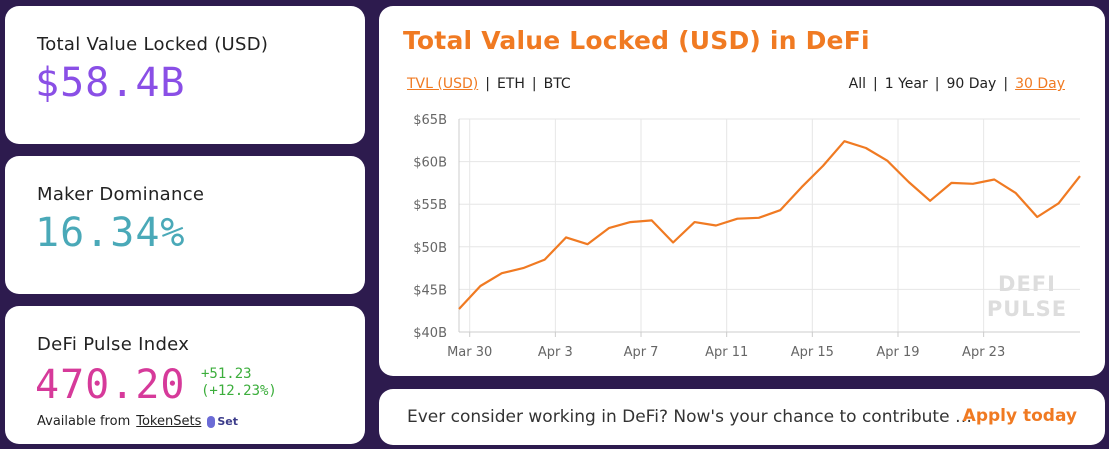 This screenshot has width=1109, height=449. Describe the element at coordinates (222, 421) in the screenshot. I see `set-logo-icon: Set` at that location.